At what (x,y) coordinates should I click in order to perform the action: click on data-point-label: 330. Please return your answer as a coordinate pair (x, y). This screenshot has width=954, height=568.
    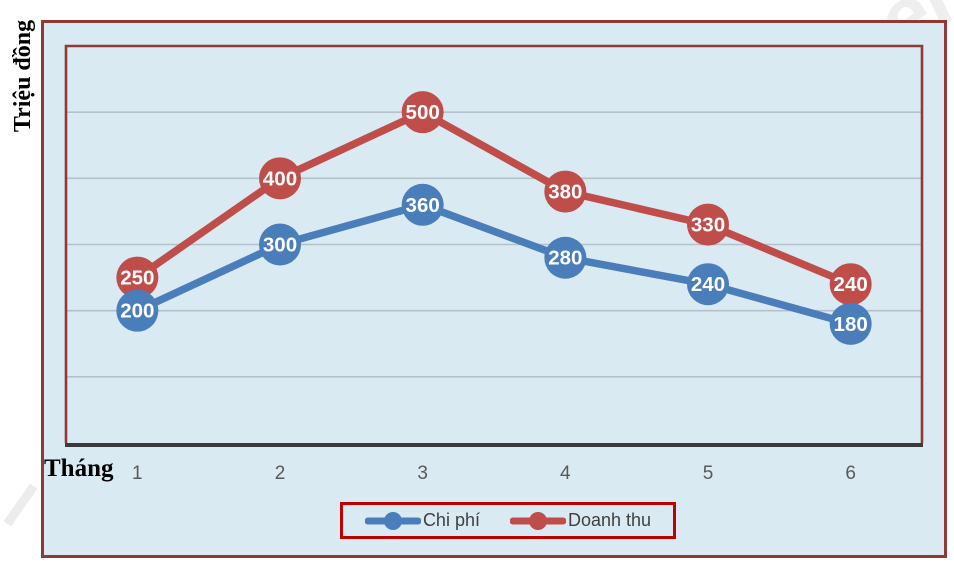
    Looking at the image, I should click on (708, 225).